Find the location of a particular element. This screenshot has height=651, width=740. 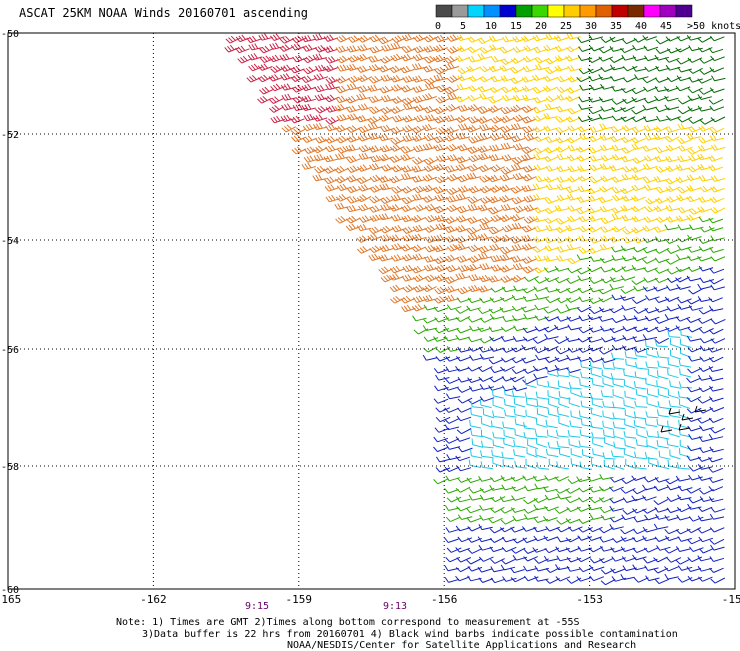

lon-tick-label: -165 is located at coordinates (10, 599).